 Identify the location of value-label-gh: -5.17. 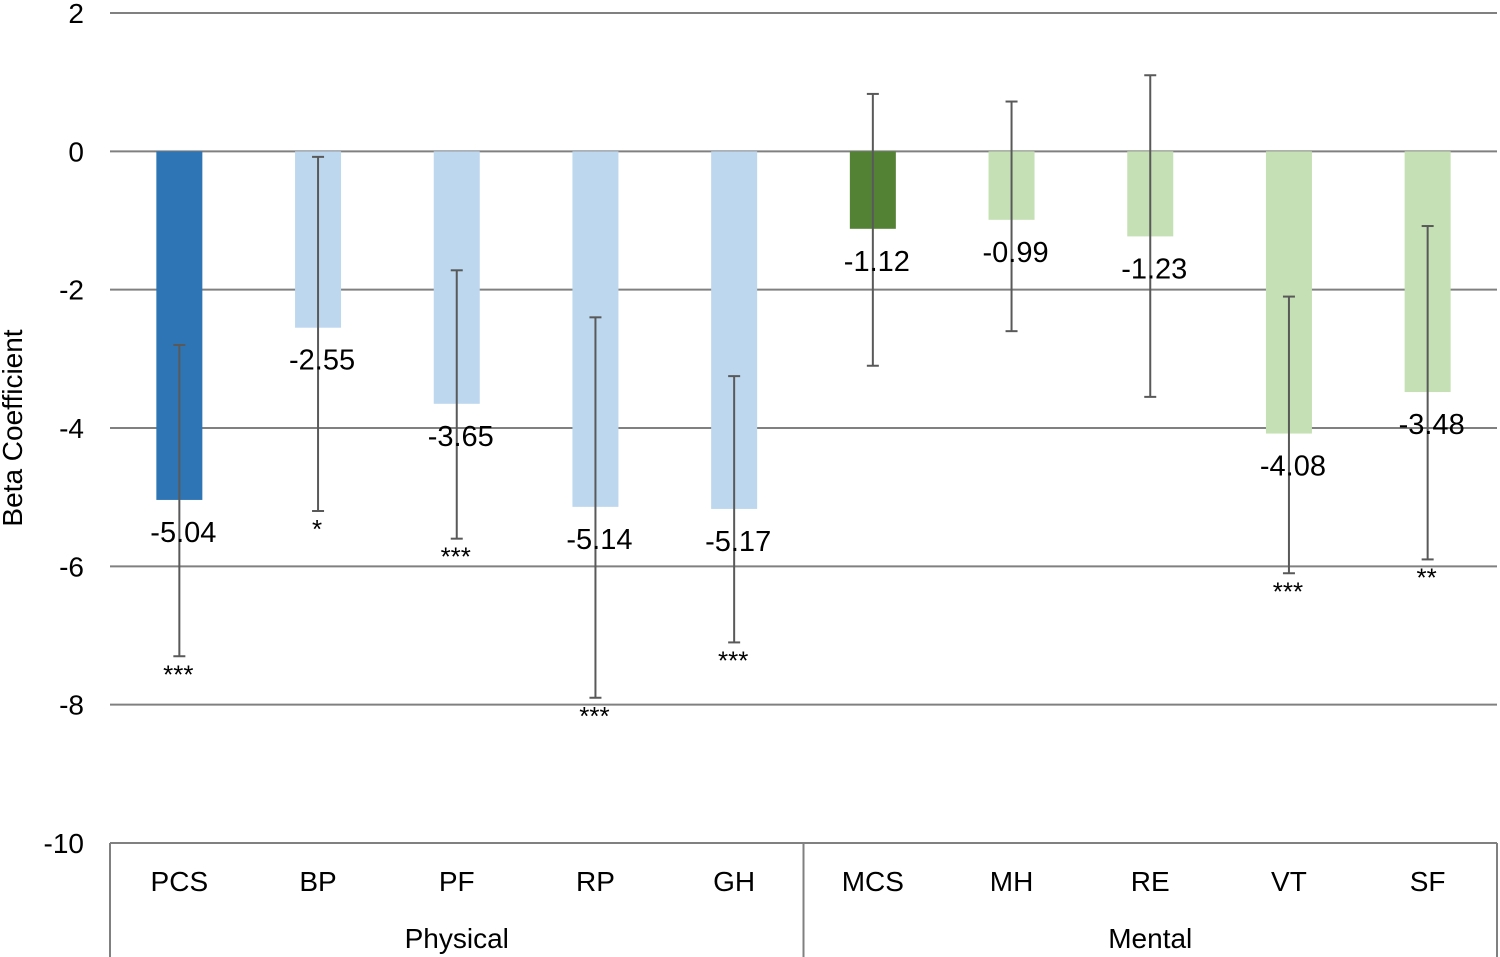
(738, 542).